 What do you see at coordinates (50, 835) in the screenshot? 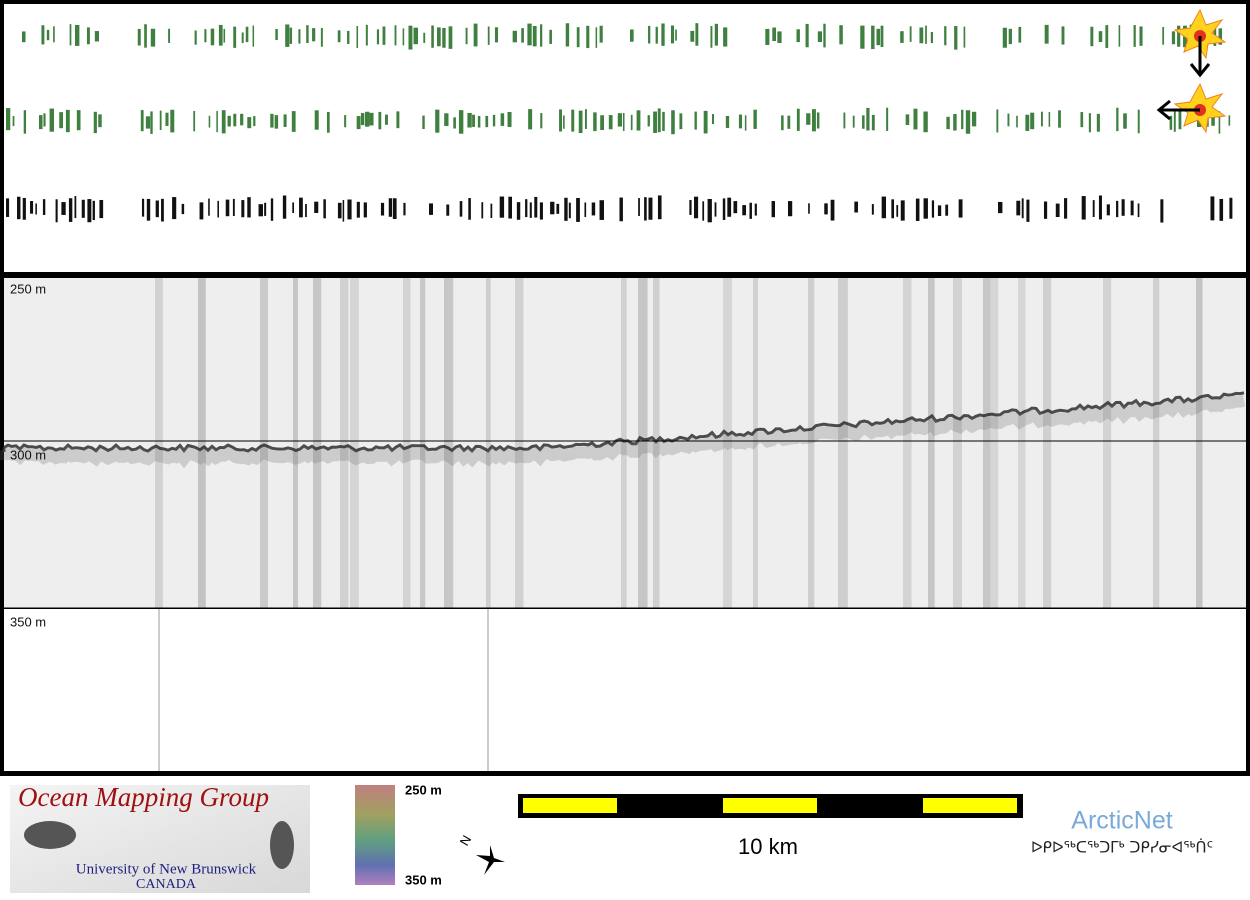
I see `logo-fish` at bounding box center [50, 835].